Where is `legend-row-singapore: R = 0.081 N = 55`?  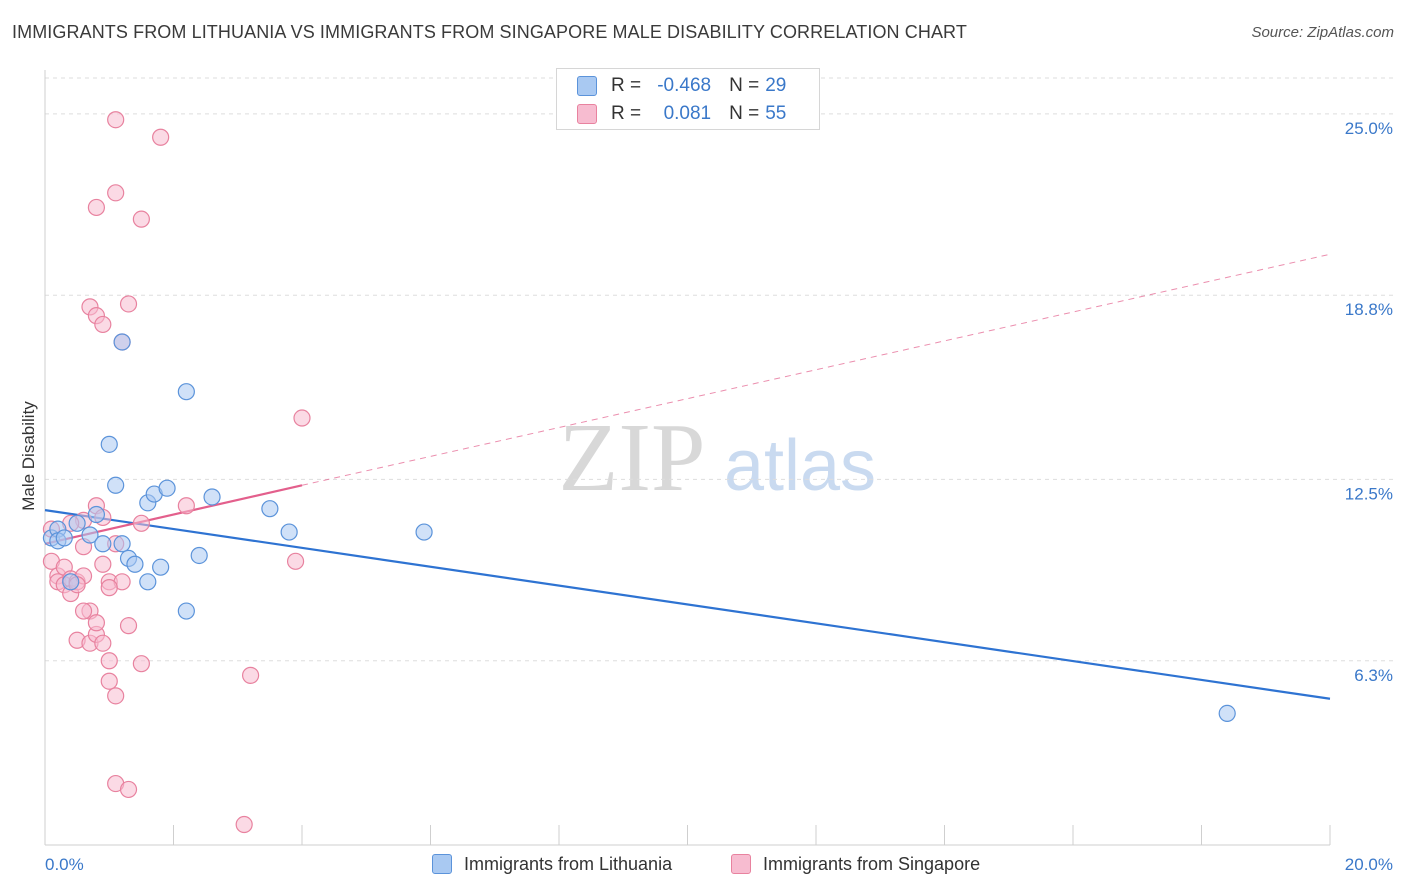 legend-row-singapore: R = 0.081 N = 55 is located at coordinates (681, 114).